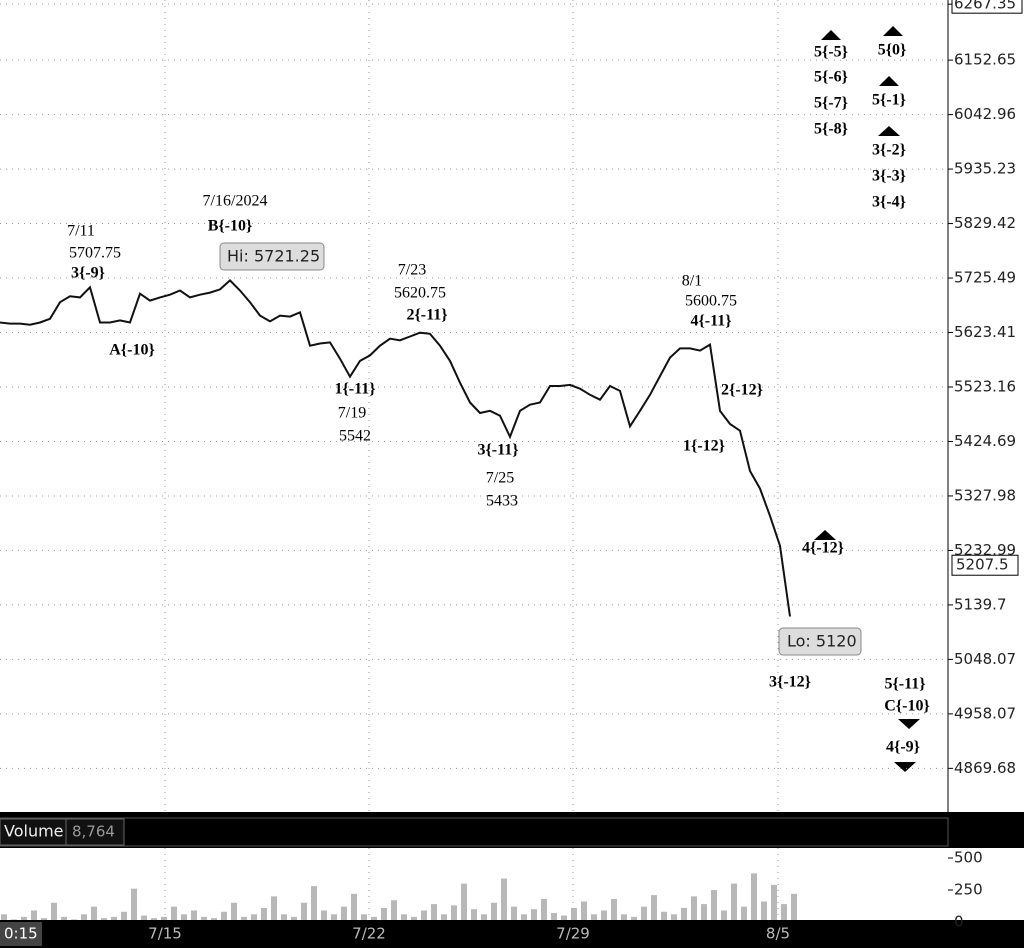  What do you see at coordinates (982, 565) in the screenshot?
I see `last-price: 5207.5` at bounding box center [982, 565].